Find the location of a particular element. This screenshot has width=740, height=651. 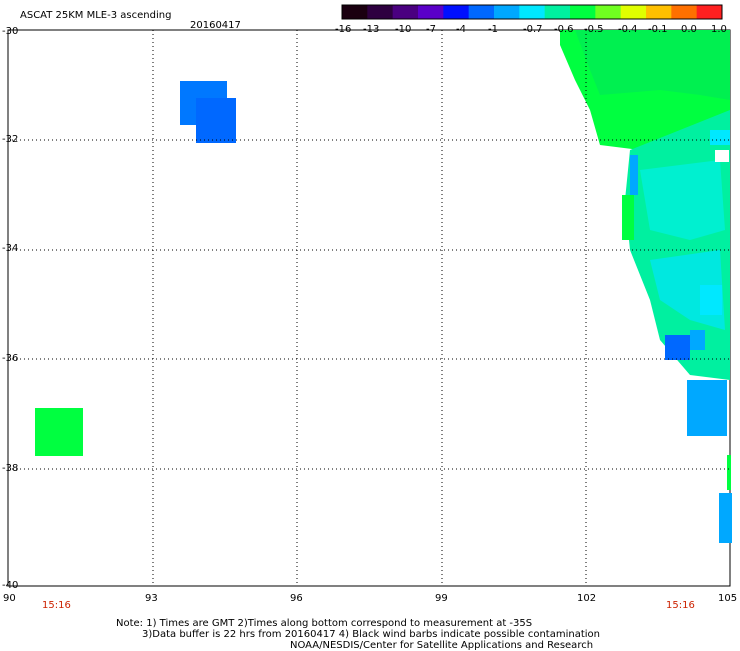

product-title: ASCAT 25KM MLE-3 ascending is located at coordinates (96, 15).